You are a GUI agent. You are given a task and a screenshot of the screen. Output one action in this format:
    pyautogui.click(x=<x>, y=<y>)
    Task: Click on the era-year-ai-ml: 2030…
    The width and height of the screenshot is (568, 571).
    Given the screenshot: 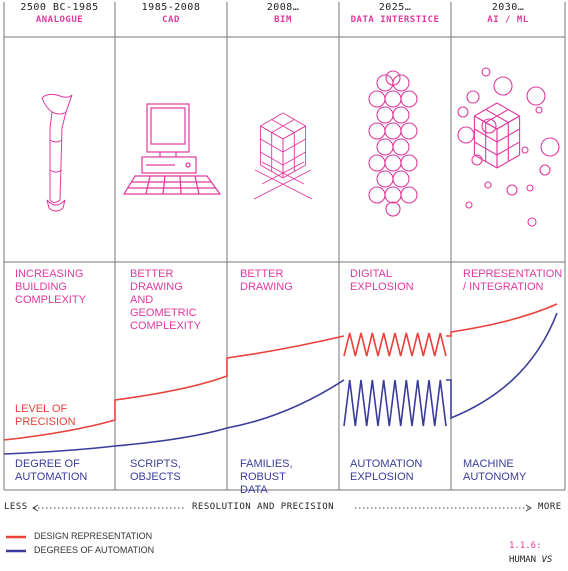 What is the action you would take?
    pyautogui.click(x=508, y=7)
    